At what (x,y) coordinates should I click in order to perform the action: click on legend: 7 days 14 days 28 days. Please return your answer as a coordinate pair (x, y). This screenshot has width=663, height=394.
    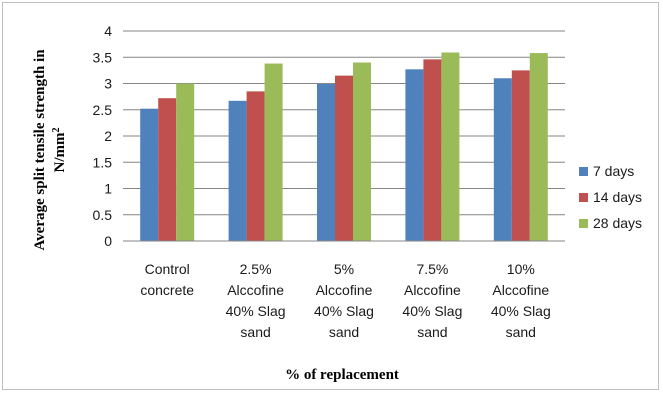
    Looking at the image, I should click on (610, 197).